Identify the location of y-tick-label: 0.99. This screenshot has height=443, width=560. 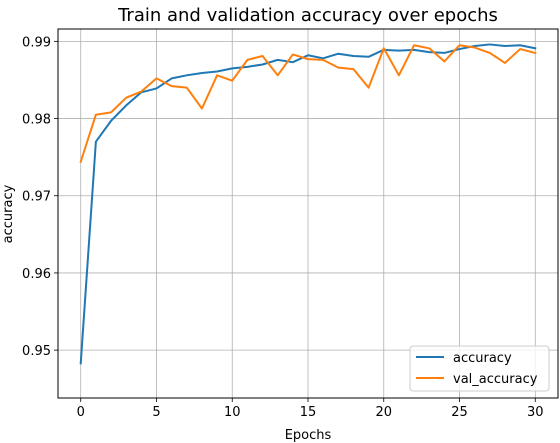
(36, 42).